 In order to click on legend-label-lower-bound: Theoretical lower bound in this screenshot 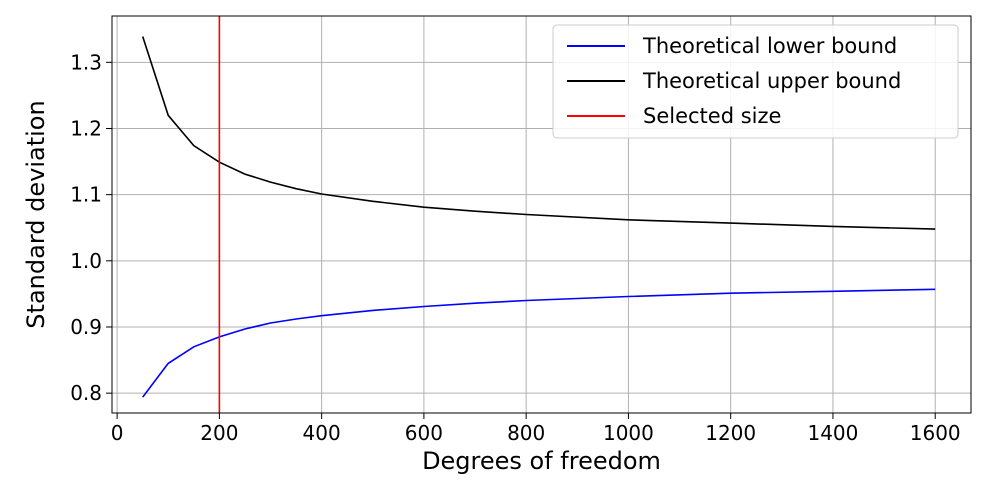, I will do `click(769, 46)`.